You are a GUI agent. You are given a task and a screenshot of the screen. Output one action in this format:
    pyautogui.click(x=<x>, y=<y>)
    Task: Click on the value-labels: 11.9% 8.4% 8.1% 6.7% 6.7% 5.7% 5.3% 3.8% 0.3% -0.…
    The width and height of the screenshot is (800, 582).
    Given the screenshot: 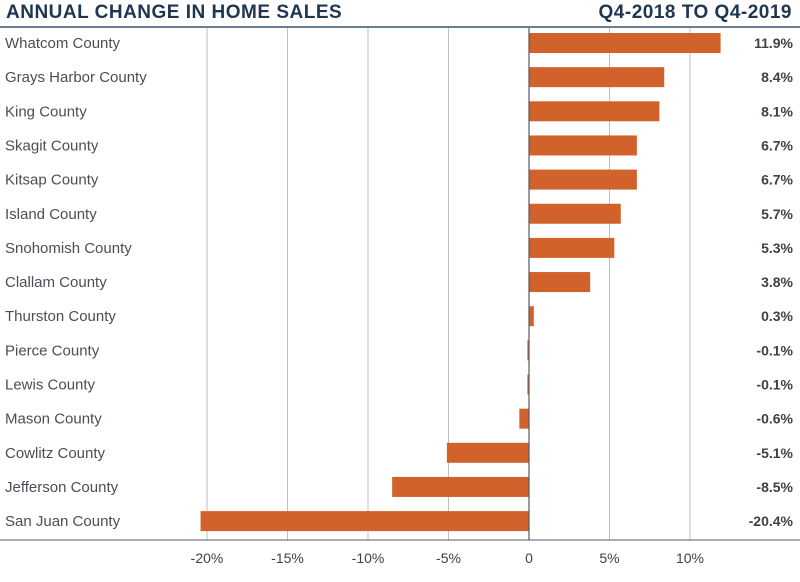 What is the action you would take?
    pyautogui.click(x=771, y=282)
    